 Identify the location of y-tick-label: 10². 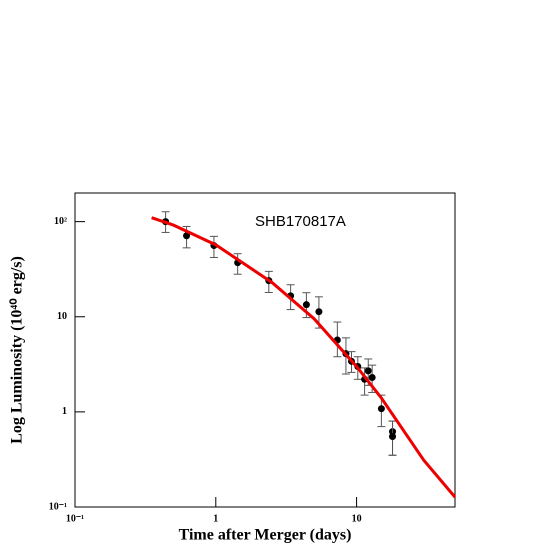
(60, 221).